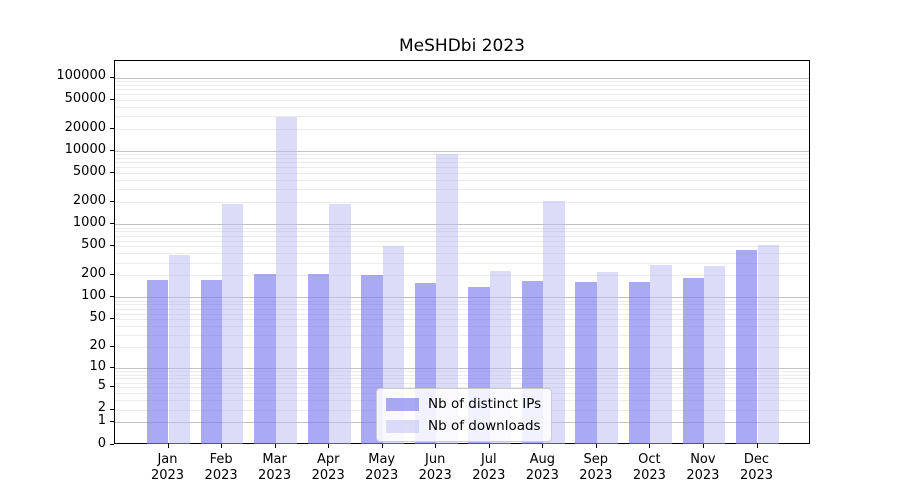  What do you see at coordinates (649, 467) in the screenshot?
I see `x-tick-label: Oct 2023` at bounding box center [649, 467].